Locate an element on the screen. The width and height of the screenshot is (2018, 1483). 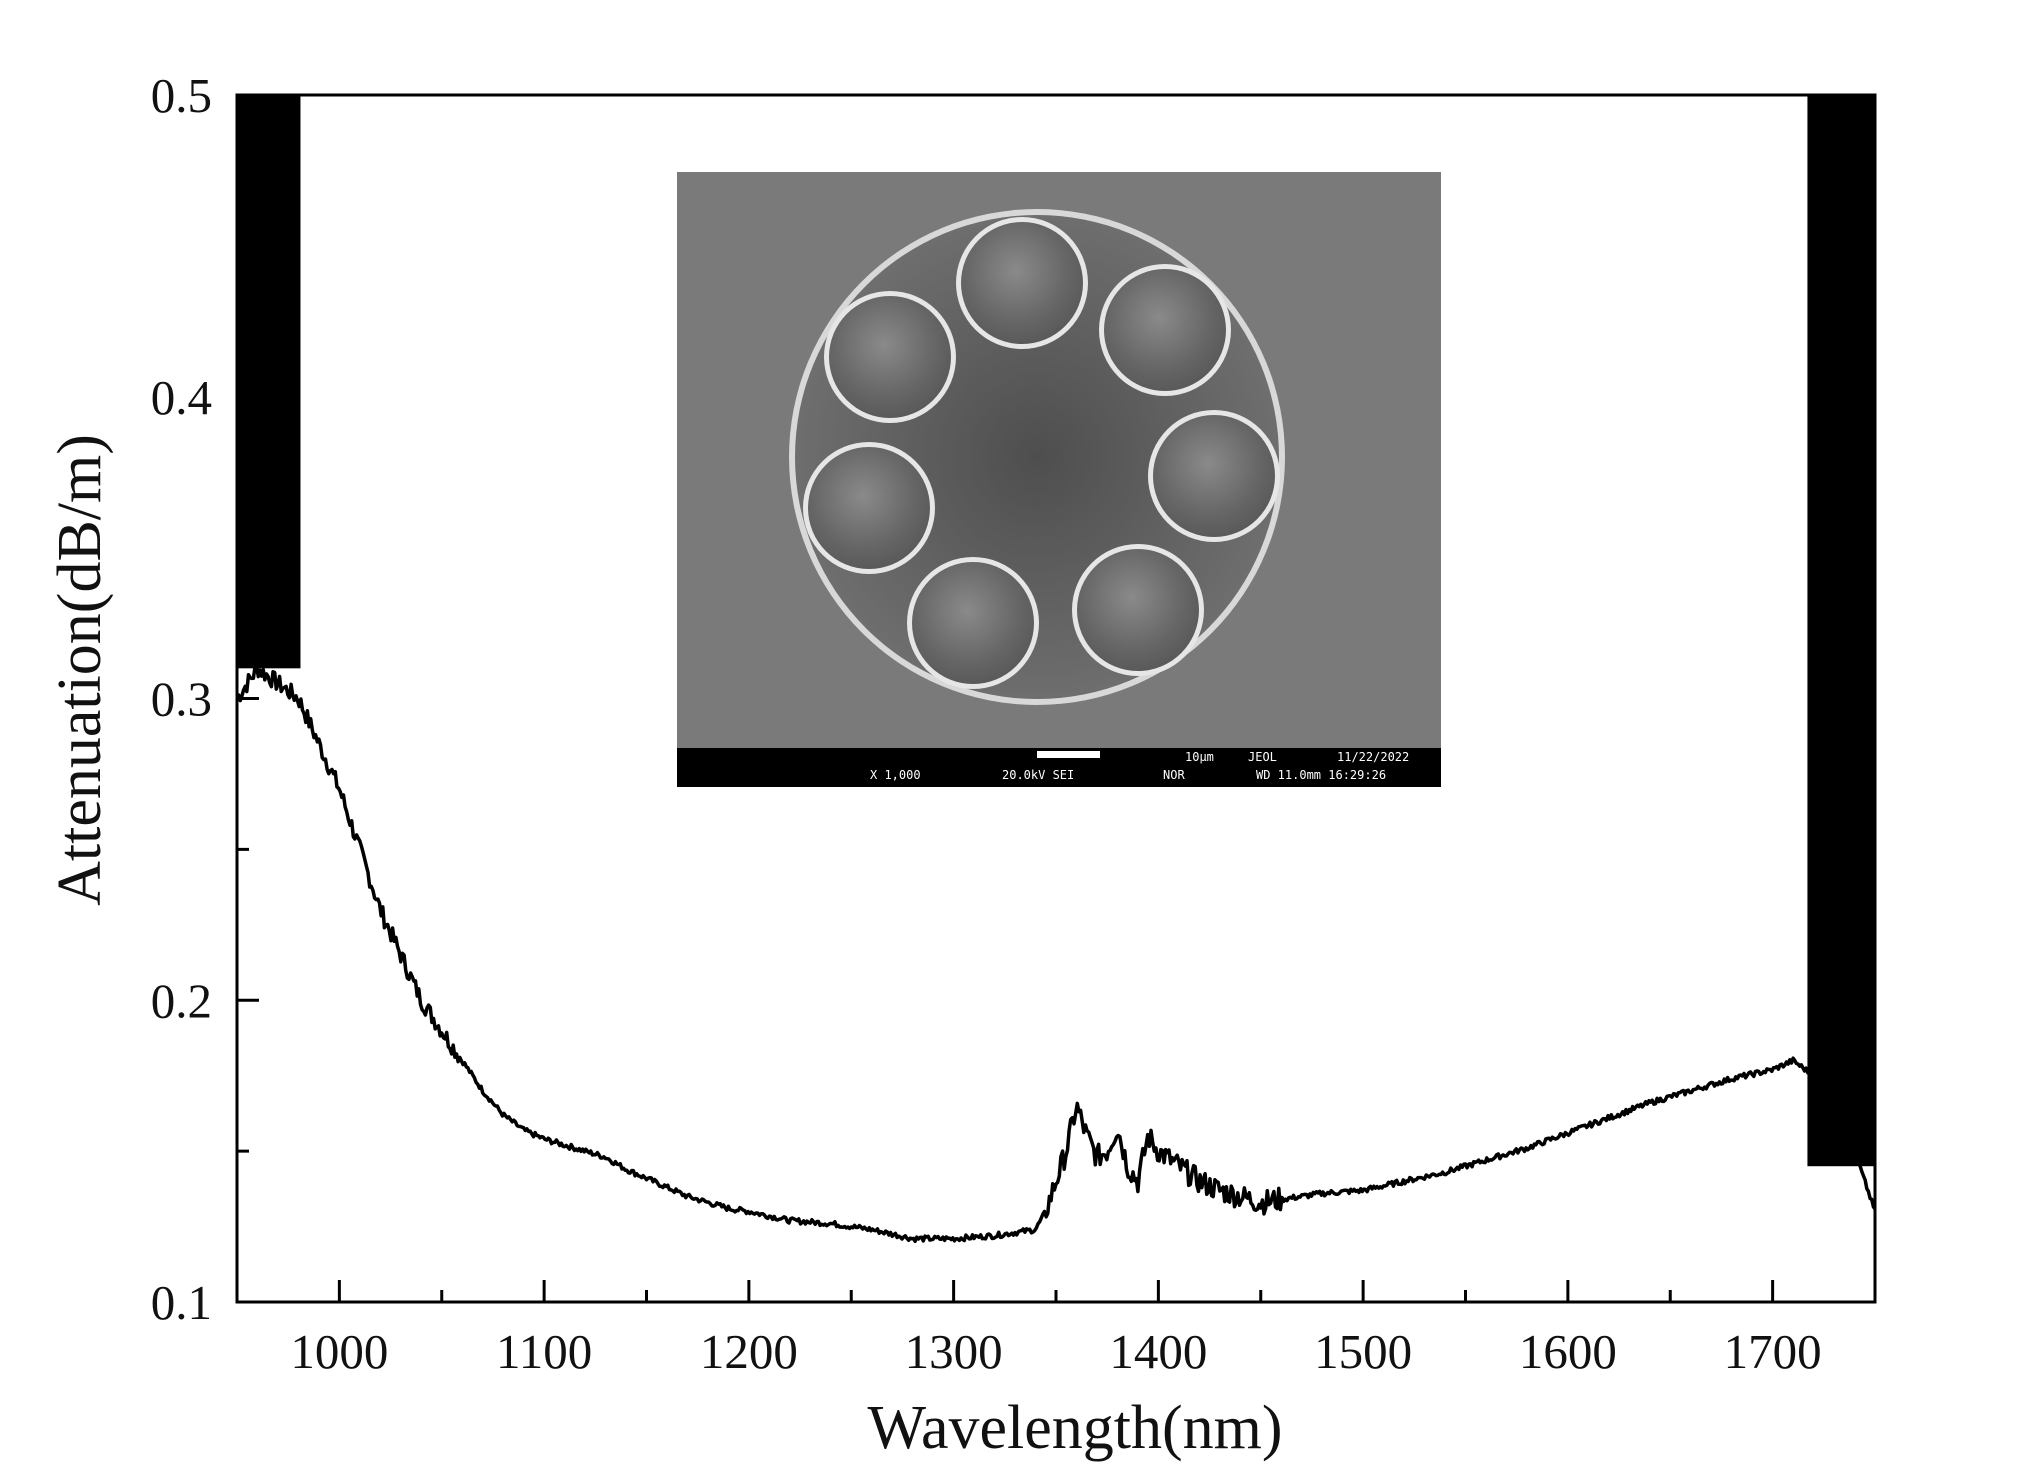
y-axis: 0.1 0.2 0.3 0.4 0.5 is located at coordinates (205, 699).